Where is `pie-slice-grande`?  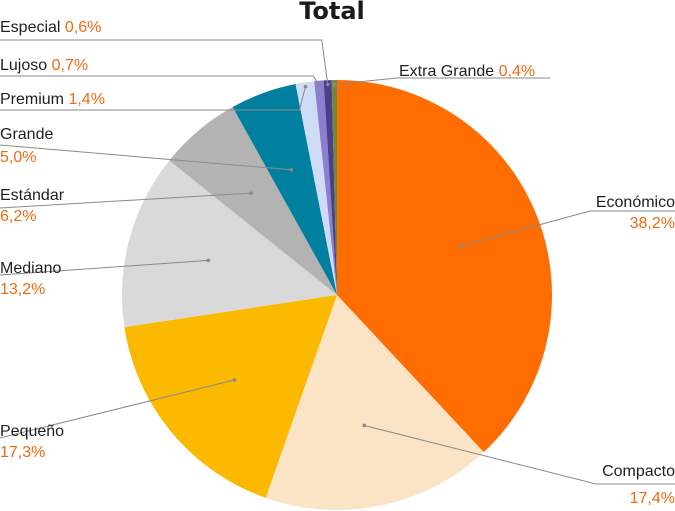
pie-slice-grande is located at coordinates (284, 189).